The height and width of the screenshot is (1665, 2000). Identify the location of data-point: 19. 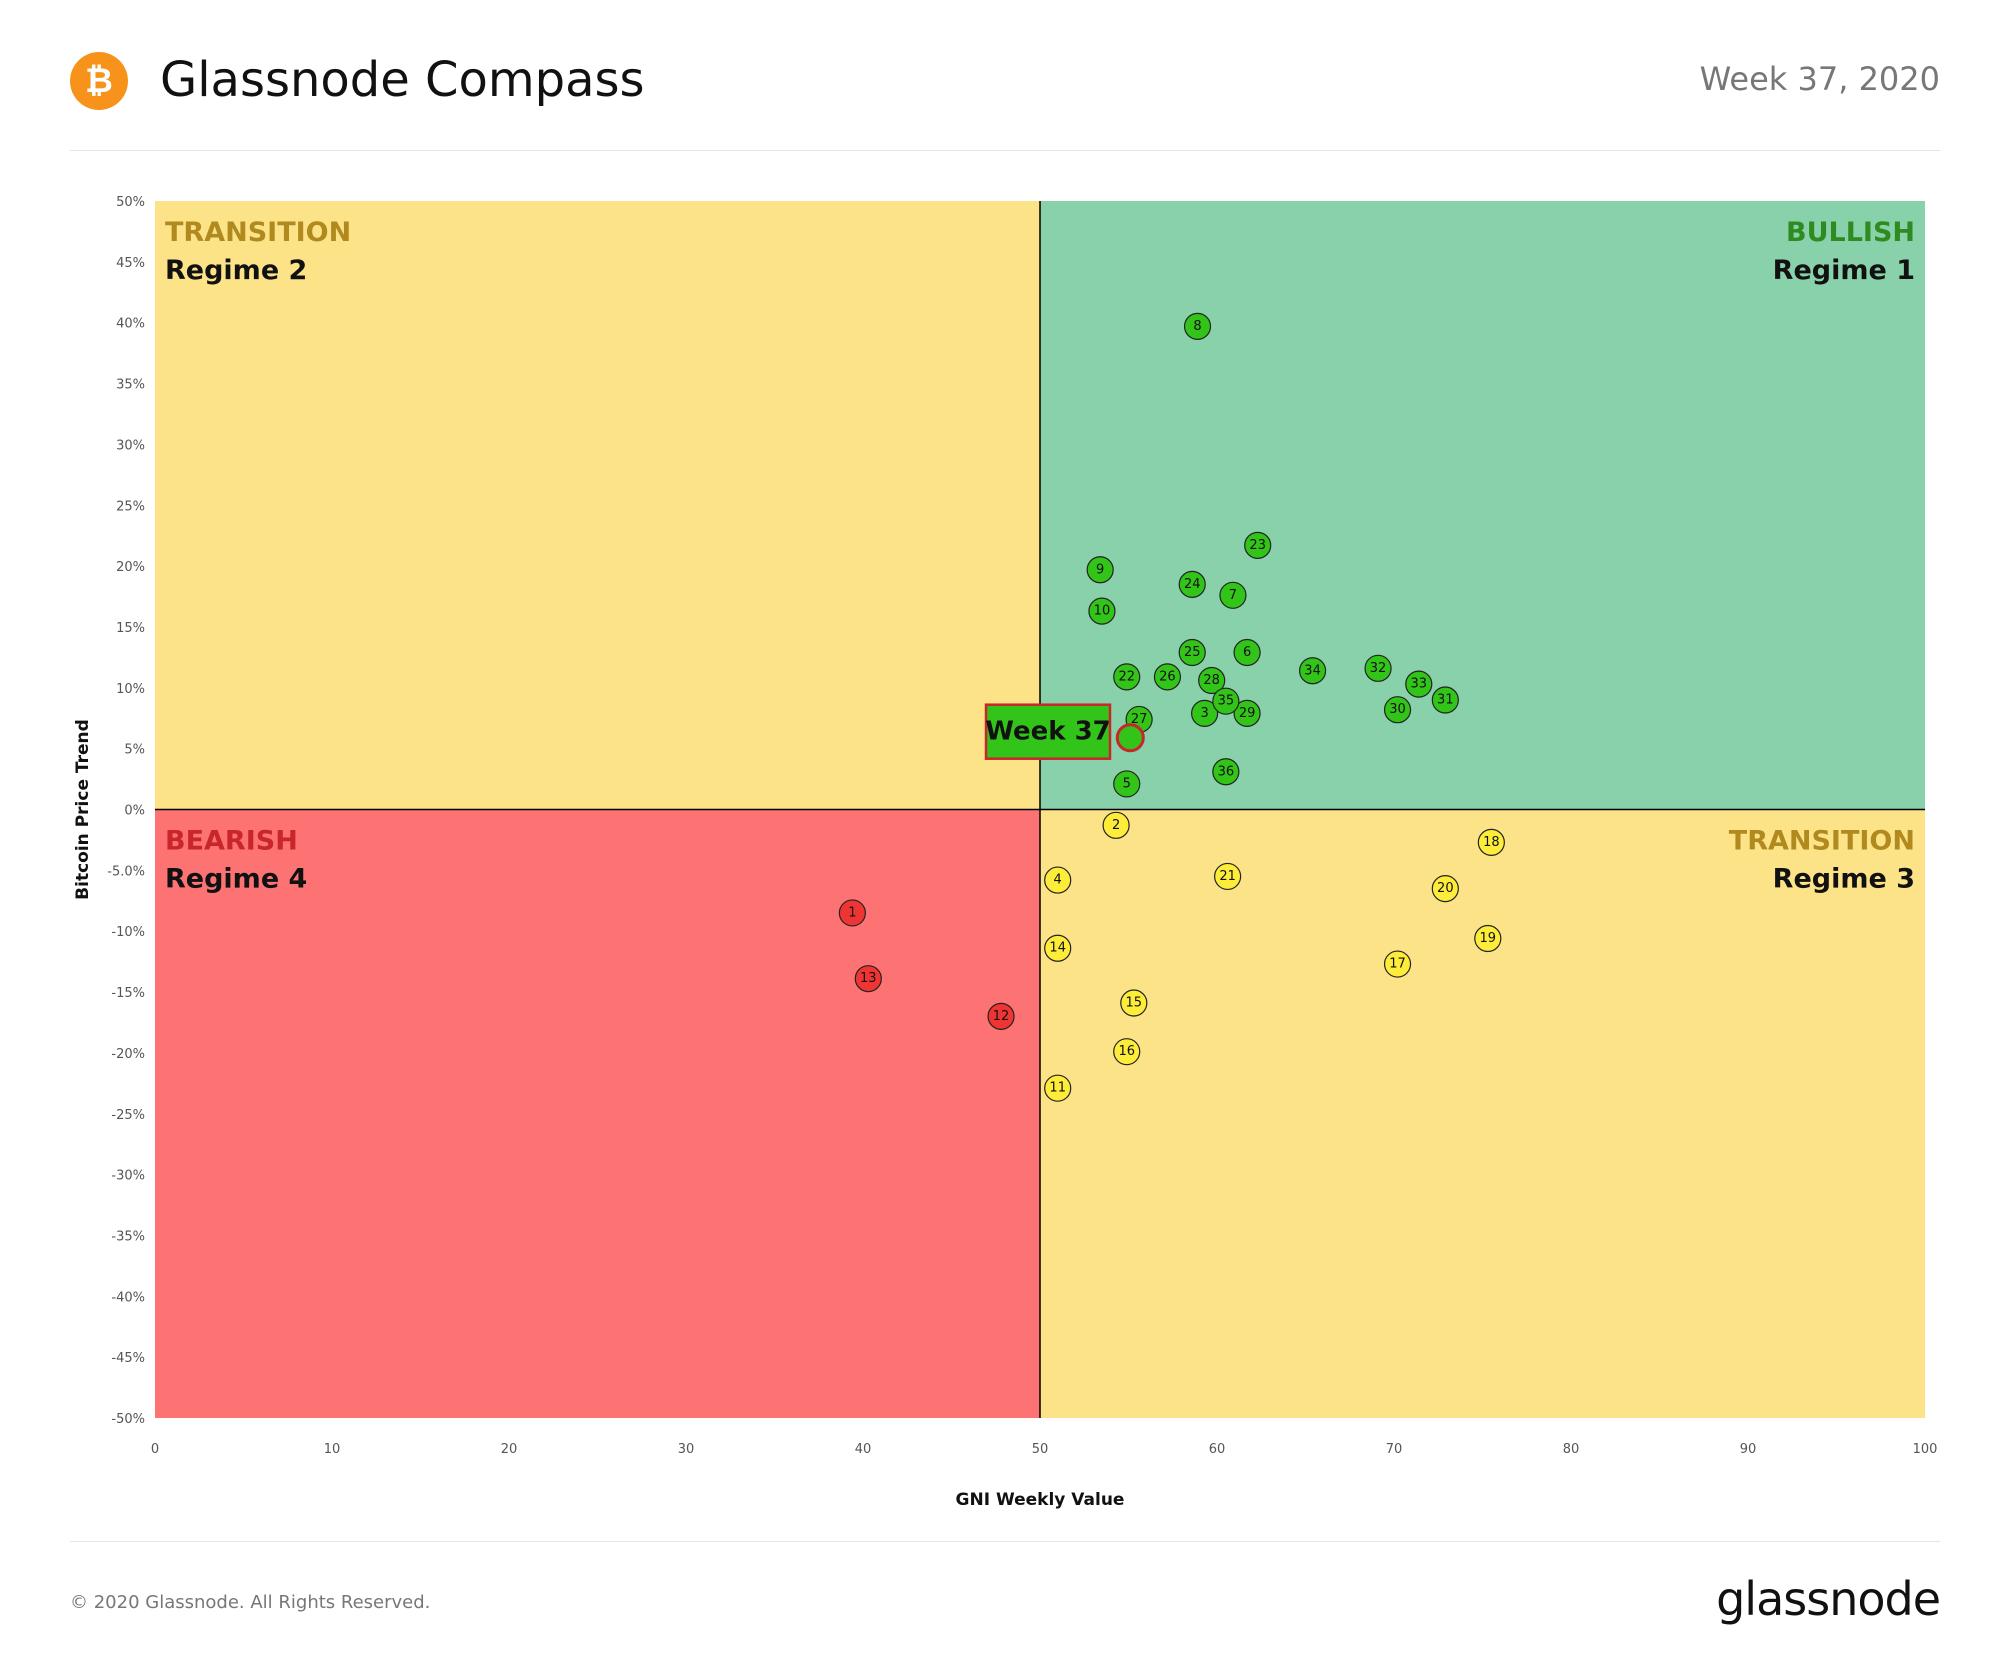
(1488, 938).